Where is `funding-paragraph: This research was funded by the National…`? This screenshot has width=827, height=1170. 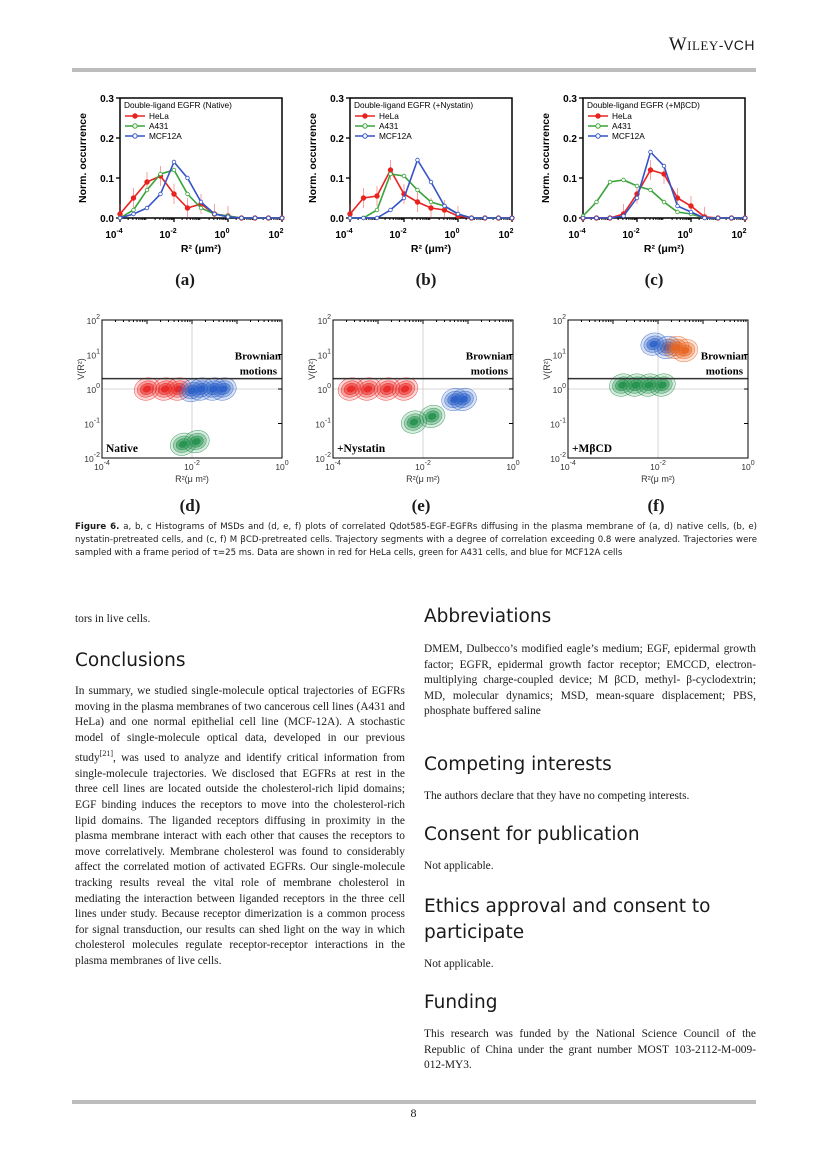 funding-paragraph: This research was funded by the National… is located at coordinates (590, 1050).